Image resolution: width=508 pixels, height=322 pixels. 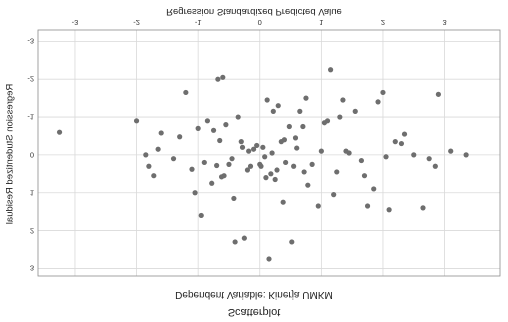 I want to click on y-tick-label: -3, so click(x=30, y=41).